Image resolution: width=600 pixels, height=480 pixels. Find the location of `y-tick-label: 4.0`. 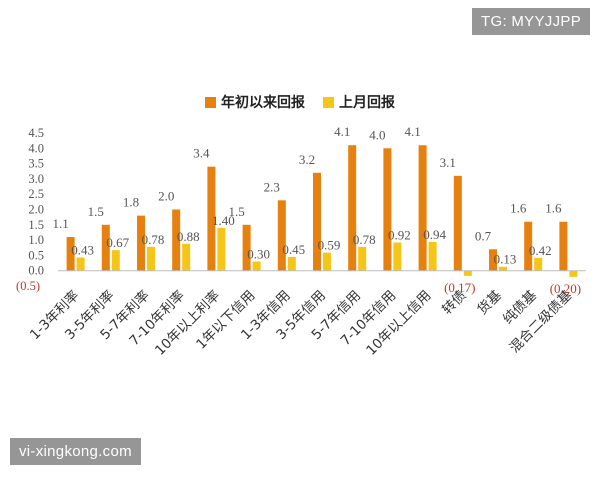

y-tick-label: 4.0 is located at coordinates (36, 148).